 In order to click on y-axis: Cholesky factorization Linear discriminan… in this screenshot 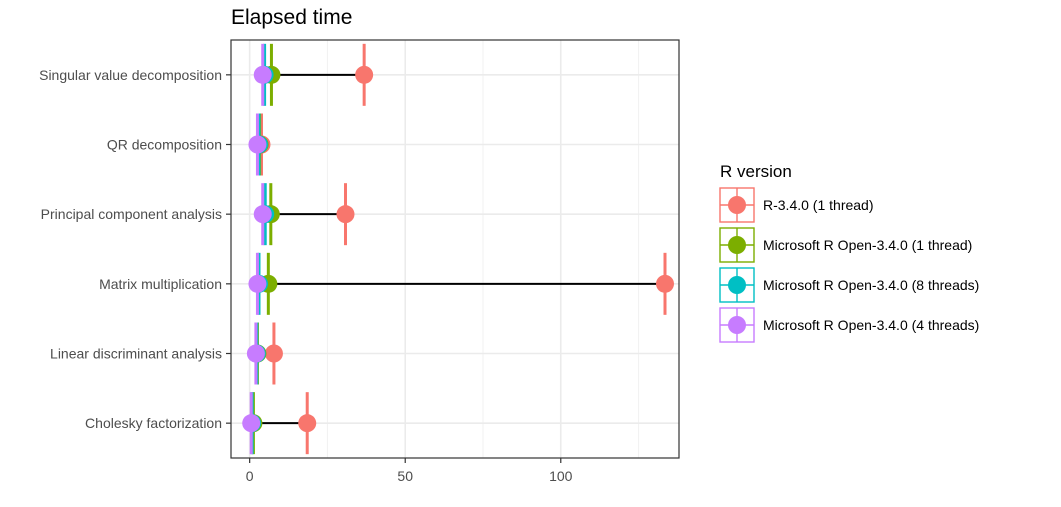, I will do `click(135, 249)`.